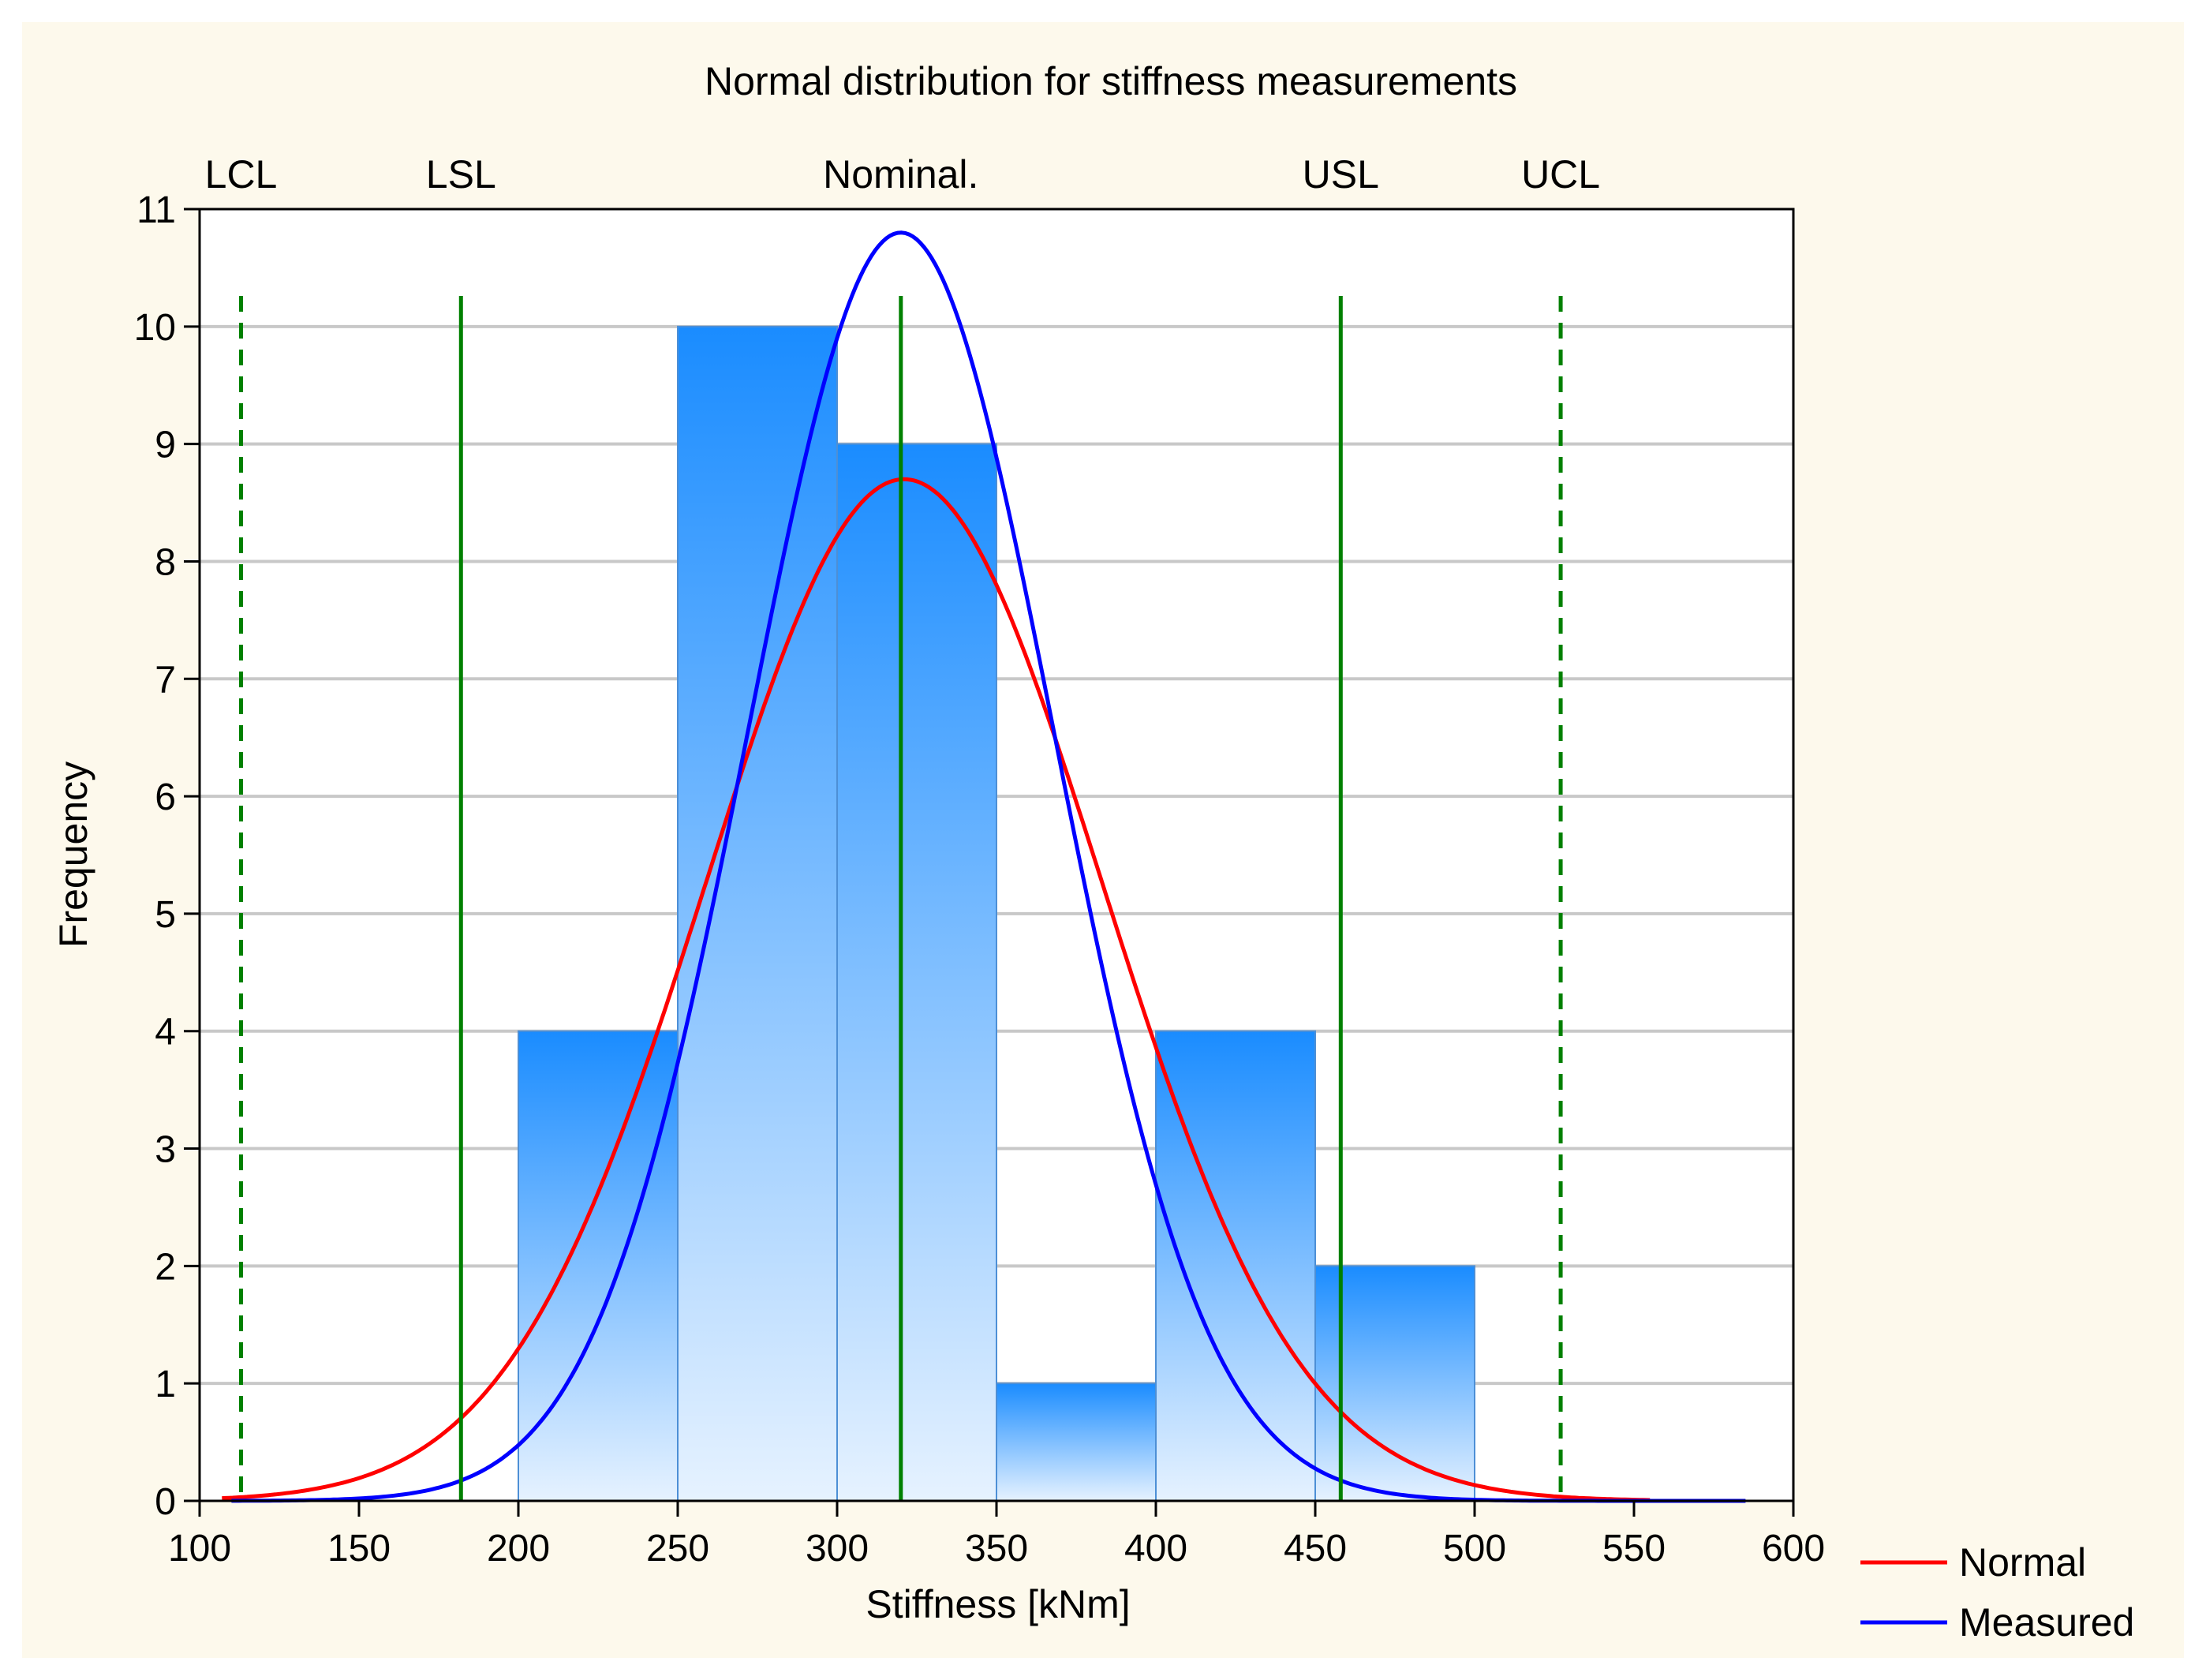 This screenshot has height=1680, width=2206. I want to click on x-tick-label-550: 550, so click(1634, 1549).